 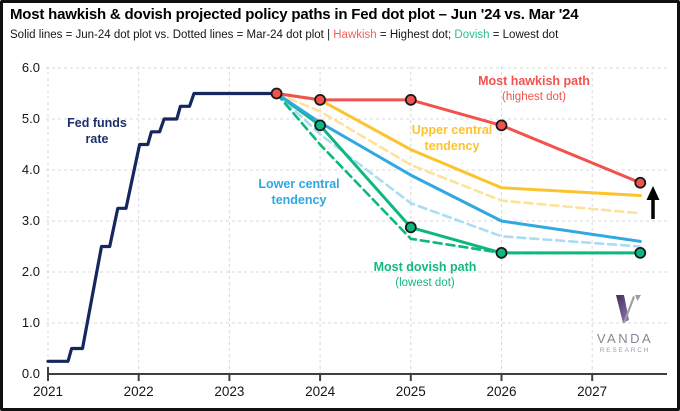 What do you see at coordinates (138, 391) in the screenshot?
I see `x-tick-label-2022: 2022` at bounding box center [138, 391].